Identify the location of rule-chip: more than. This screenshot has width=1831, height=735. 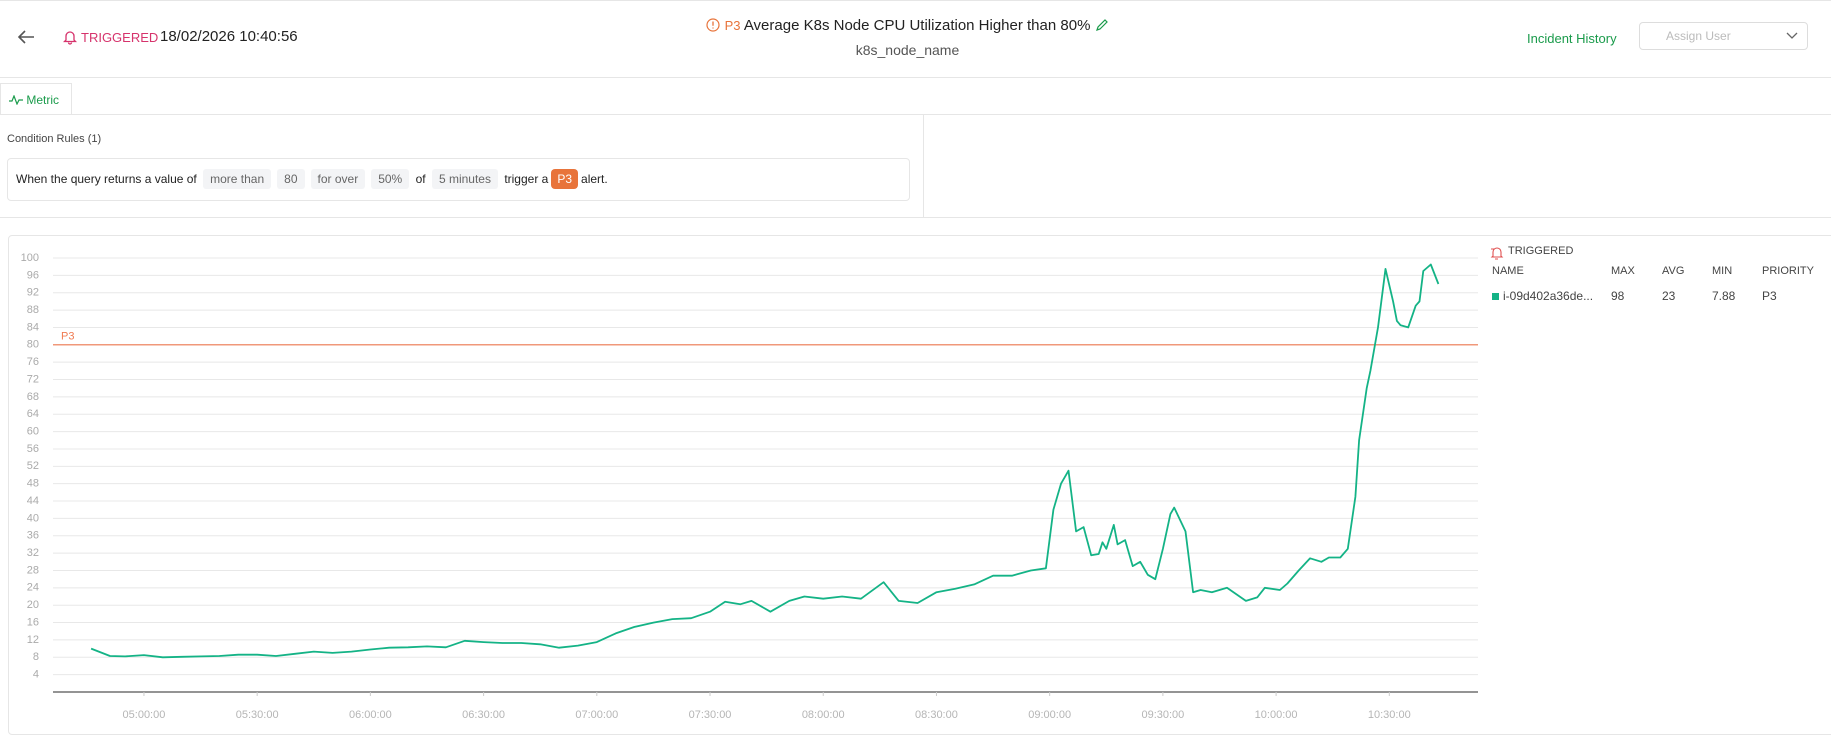
(237, 179).